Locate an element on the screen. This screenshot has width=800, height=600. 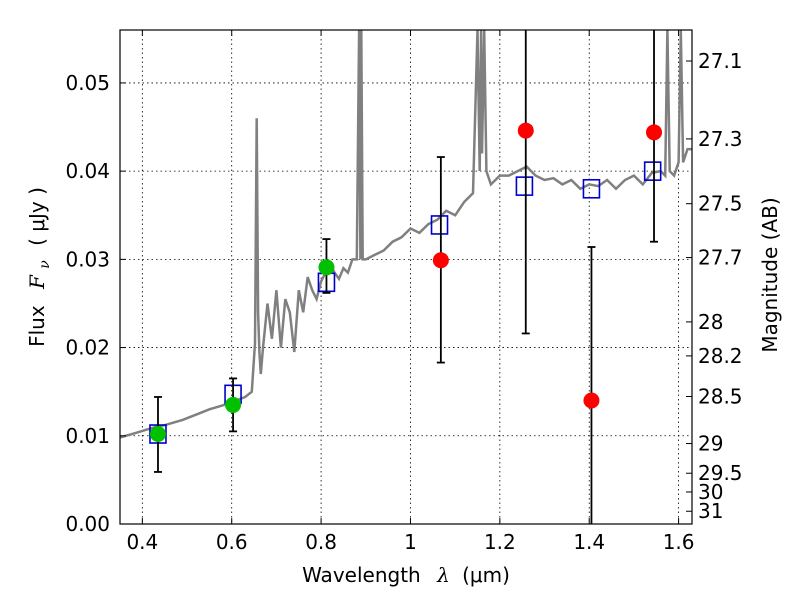
y-tick-label: 0.05 is located at coordinates (87, 83).